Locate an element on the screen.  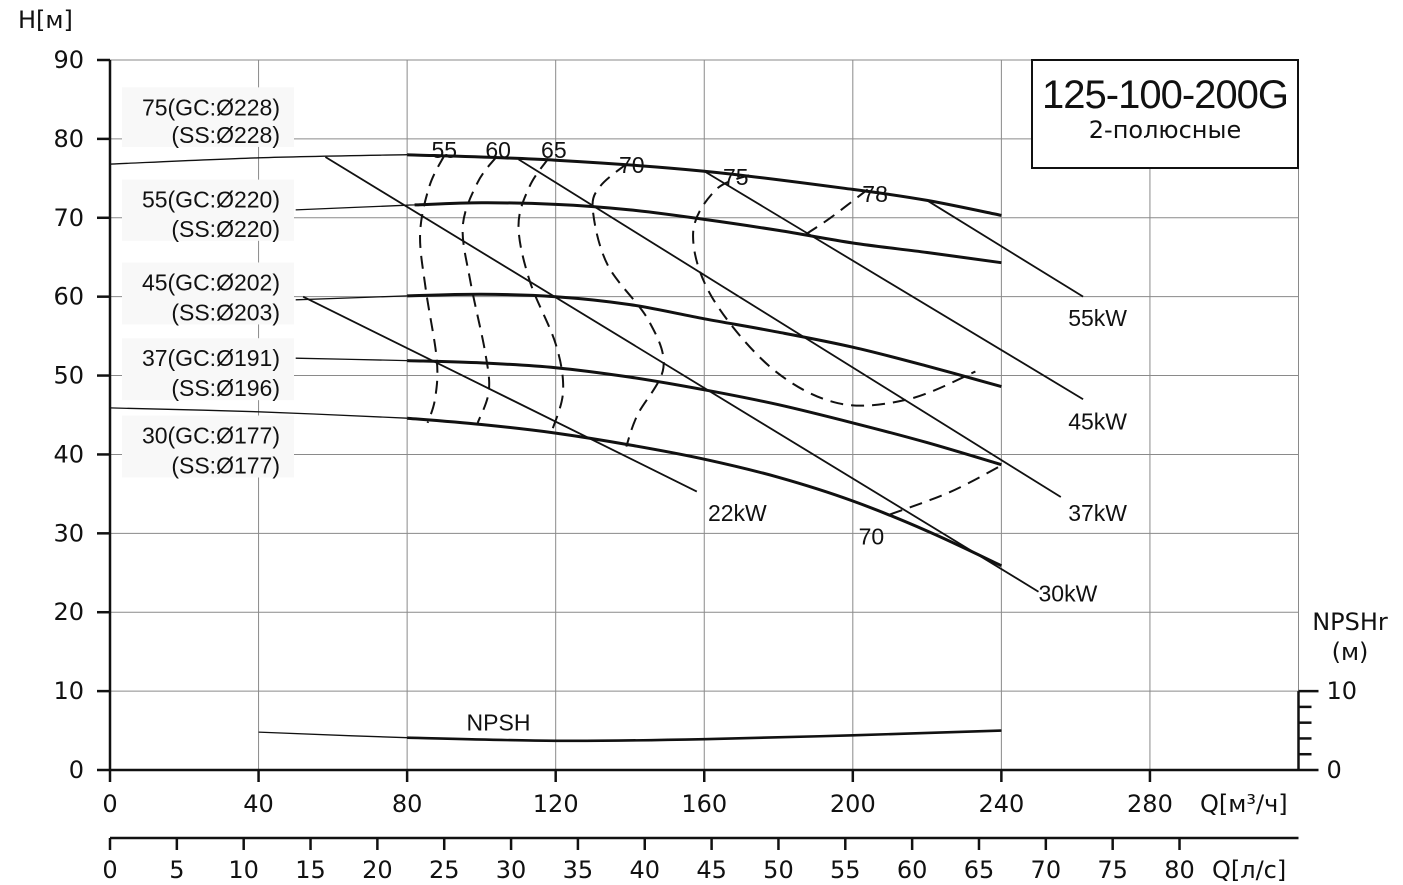
x2-tick-label: 30 is located at coordinates (511, 870).